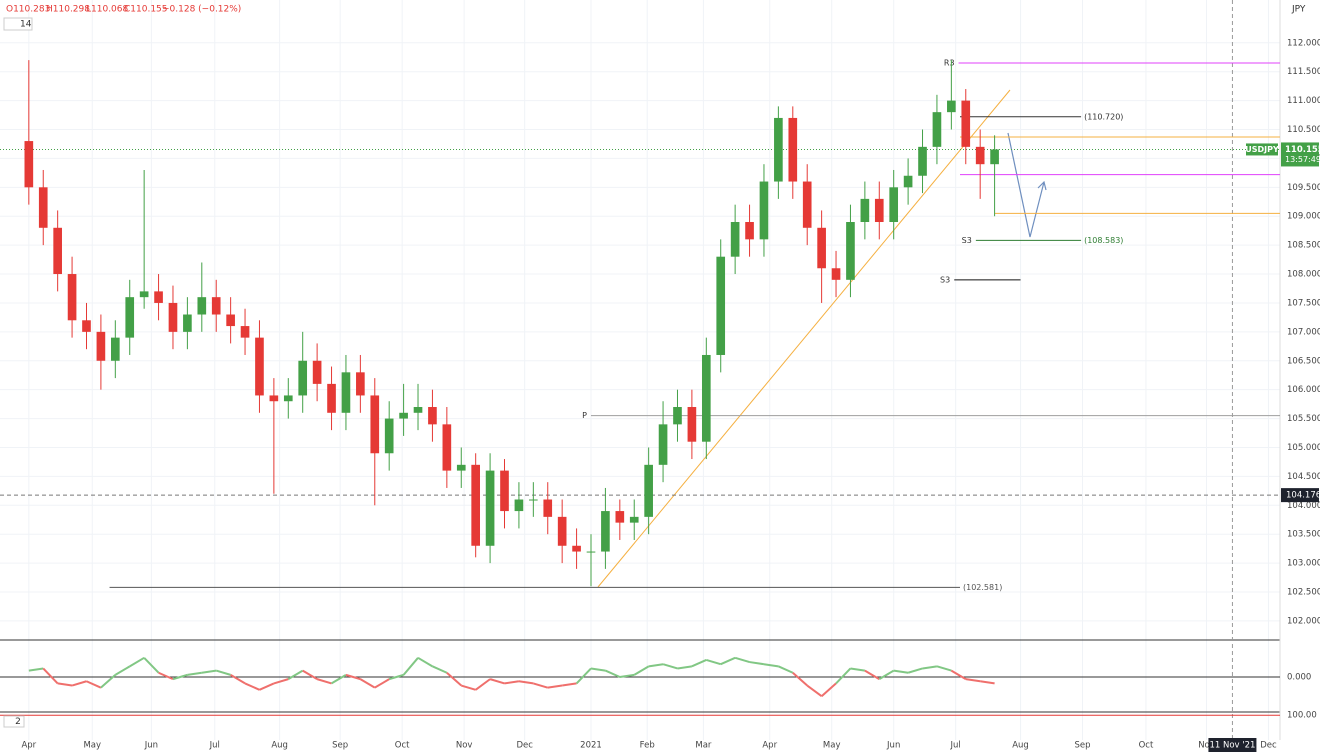 The height and width of the screenshot is (755, 1320). Describe the element at coordinates (28, 746) in the screenshot. I see `x-tick-label: Apr` at that location.